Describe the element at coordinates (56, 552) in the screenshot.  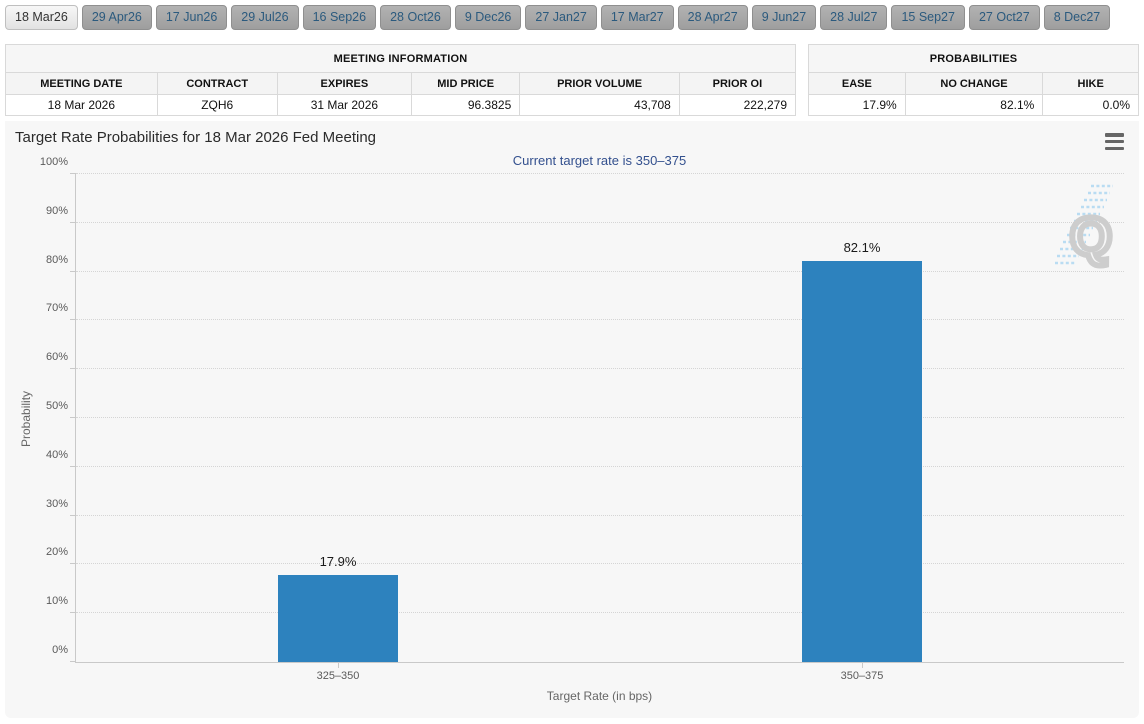
I see `y-axis-label: 20%` at that location.